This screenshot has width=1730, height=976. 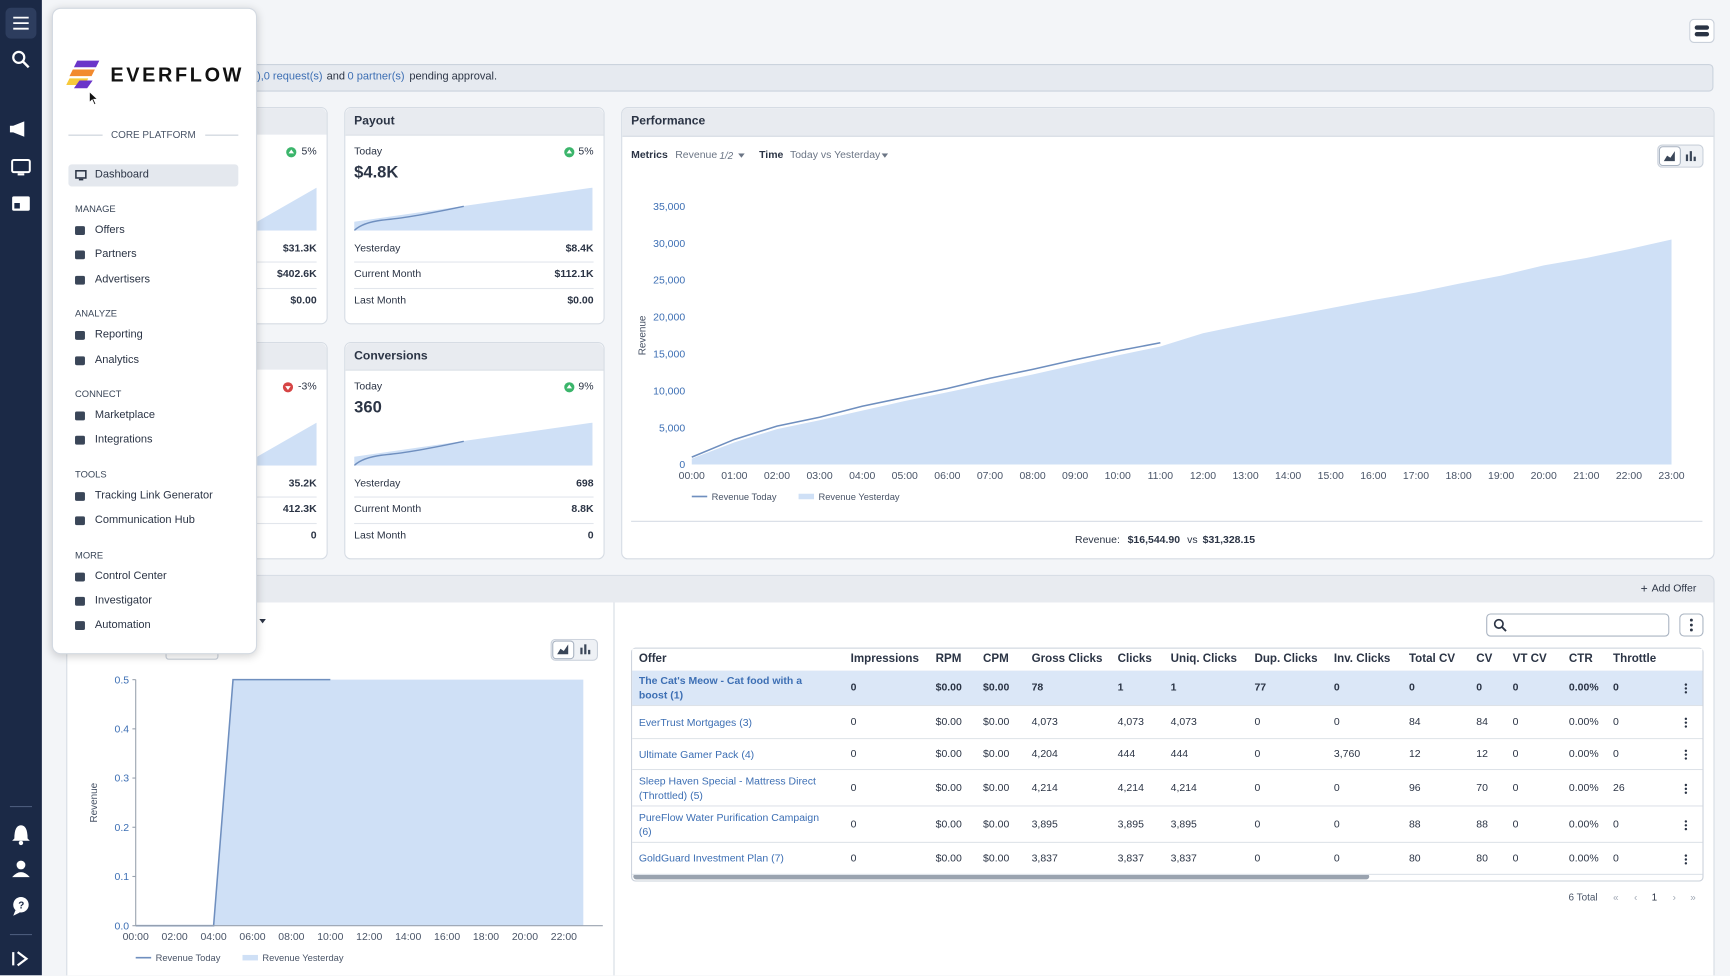 I want to click on offer-link: Ultimate Gamer Pack (4), so click(x=696, y=754).